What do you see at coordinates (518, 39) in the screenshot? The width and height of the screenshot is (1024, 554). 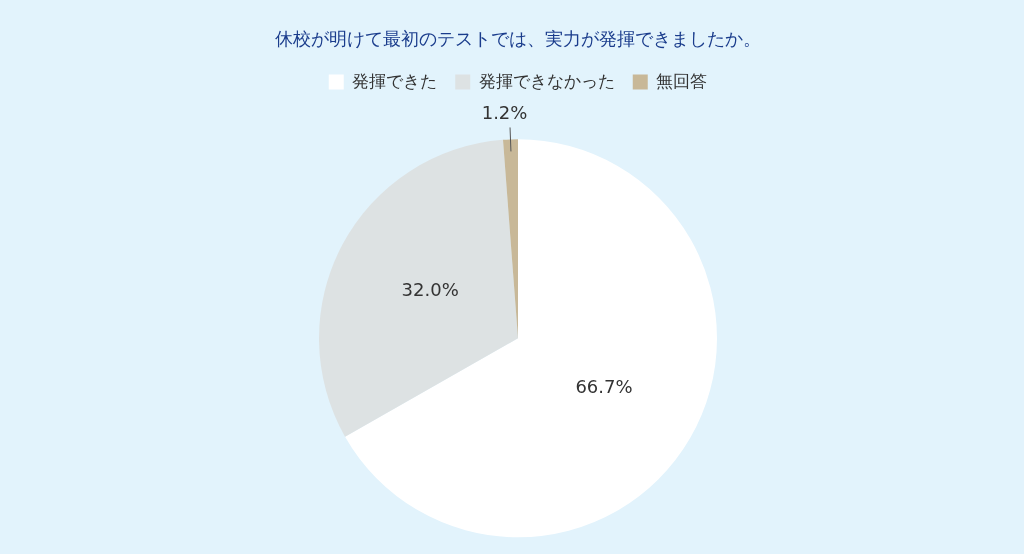 I see `chart-title: 休校が明けて最初のテストでは、実力が発揮できましたか。` at bounding box center [518, 39].